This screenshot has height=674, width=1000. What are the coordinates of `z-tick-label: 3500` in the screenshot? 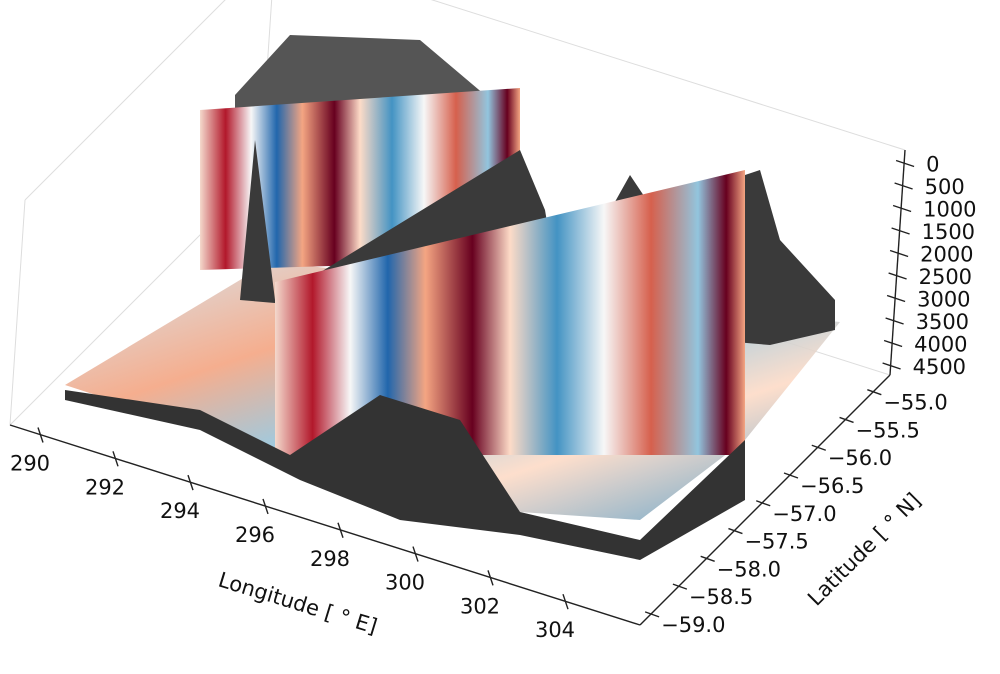 It's located at (942, 322).